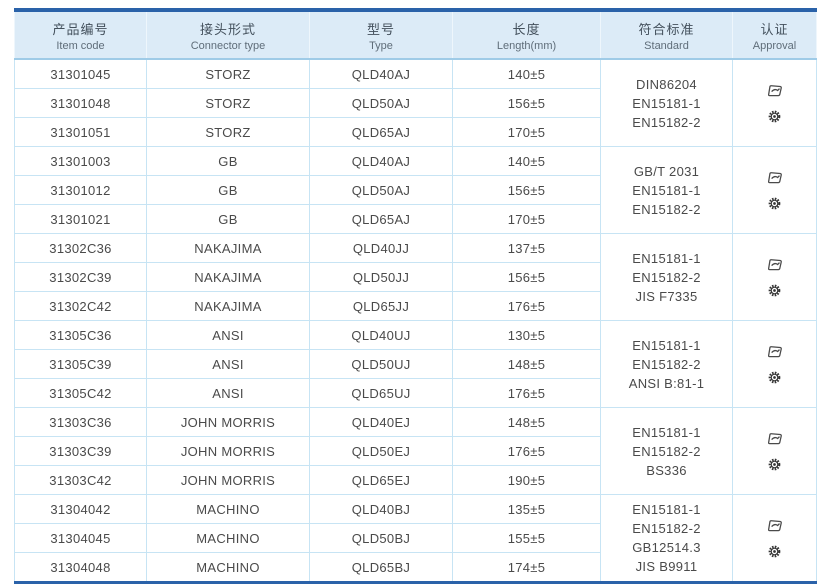 The image size is (830, 584). I want to click on header-length-zh: 长度, so click(526, 29).